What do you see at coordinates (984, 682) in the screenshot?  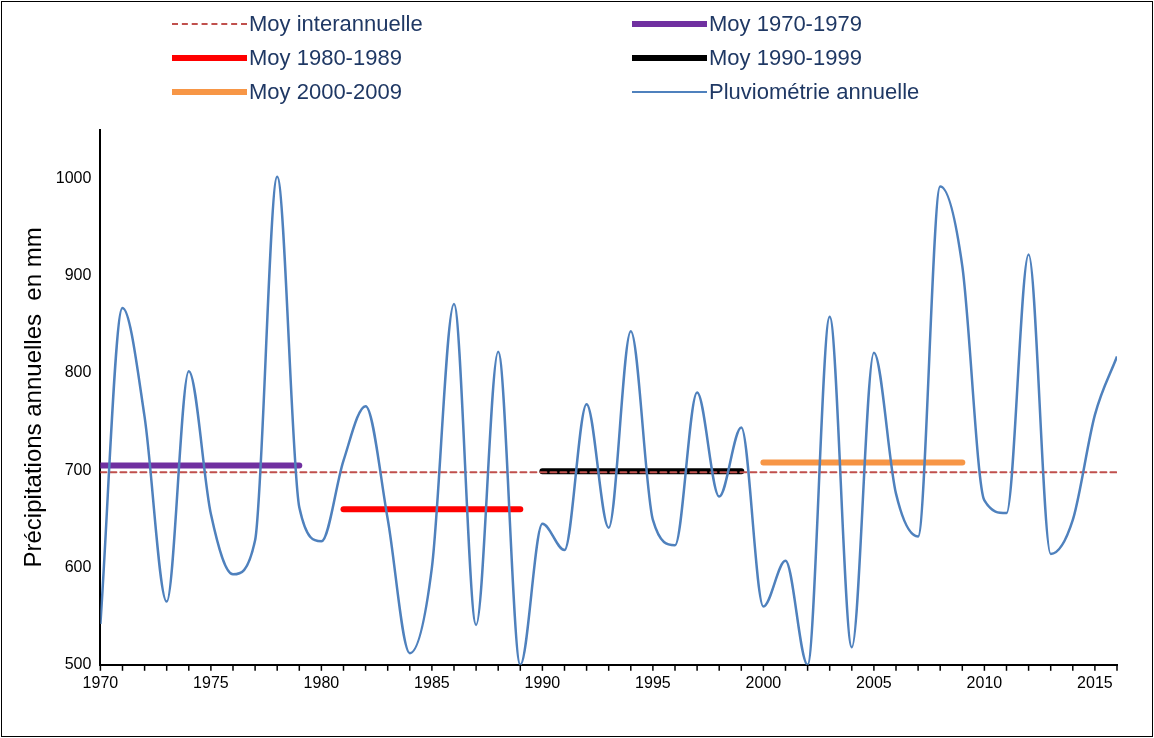 I see `x-tick-label: 2010` at bounding box center [984, 682].